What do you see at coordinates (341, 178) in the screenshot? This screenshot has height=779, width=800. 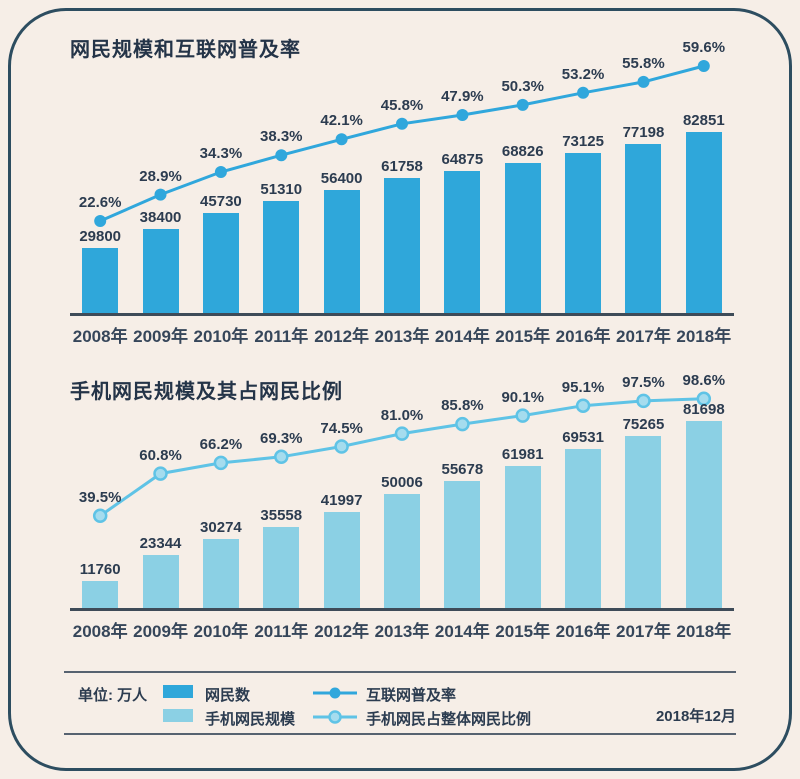 I see `bar-value-label: 56400` at bounding box center [341, 178].